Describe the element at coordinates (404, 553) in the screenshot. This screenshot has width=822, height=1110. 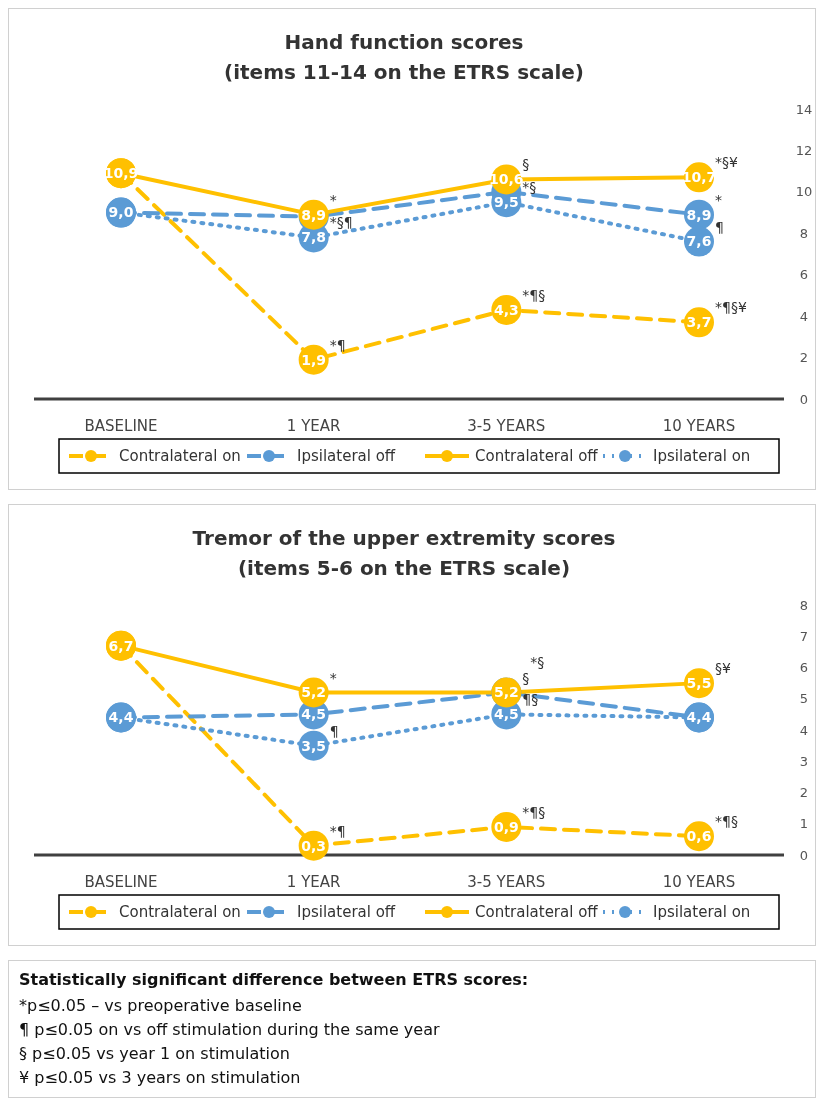
I see `chart-title: Tremor of the upper extremity scores (items 5-6 on the ETRS scale)` at that location.